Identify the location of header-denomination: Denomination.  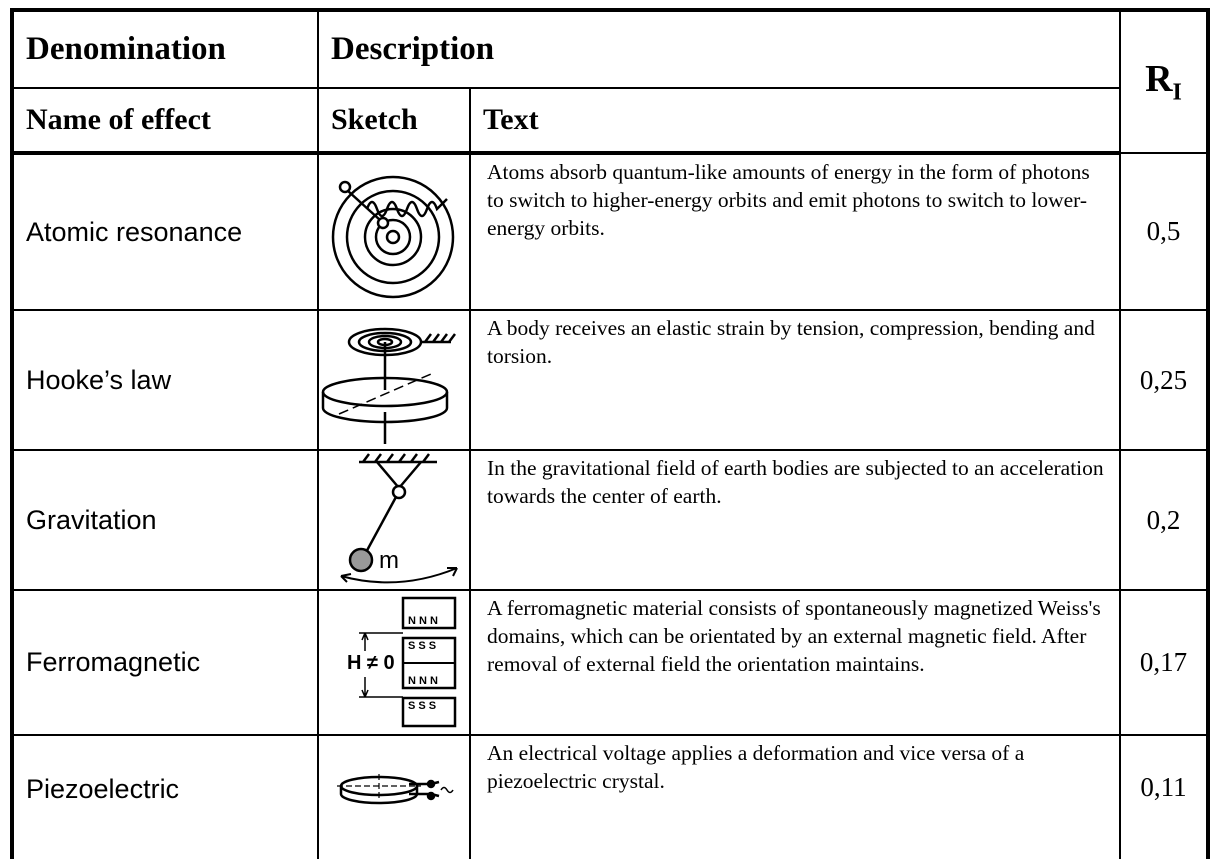
(126, 49).